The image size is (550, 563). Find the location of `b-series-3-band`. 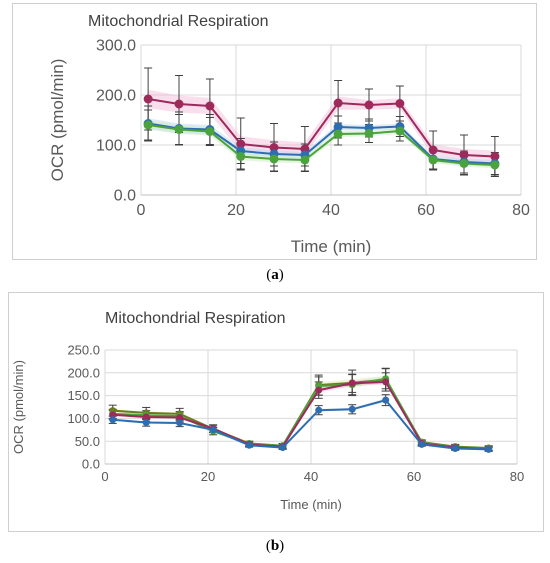

b-series-3-band is located at coordinates (300, 424).